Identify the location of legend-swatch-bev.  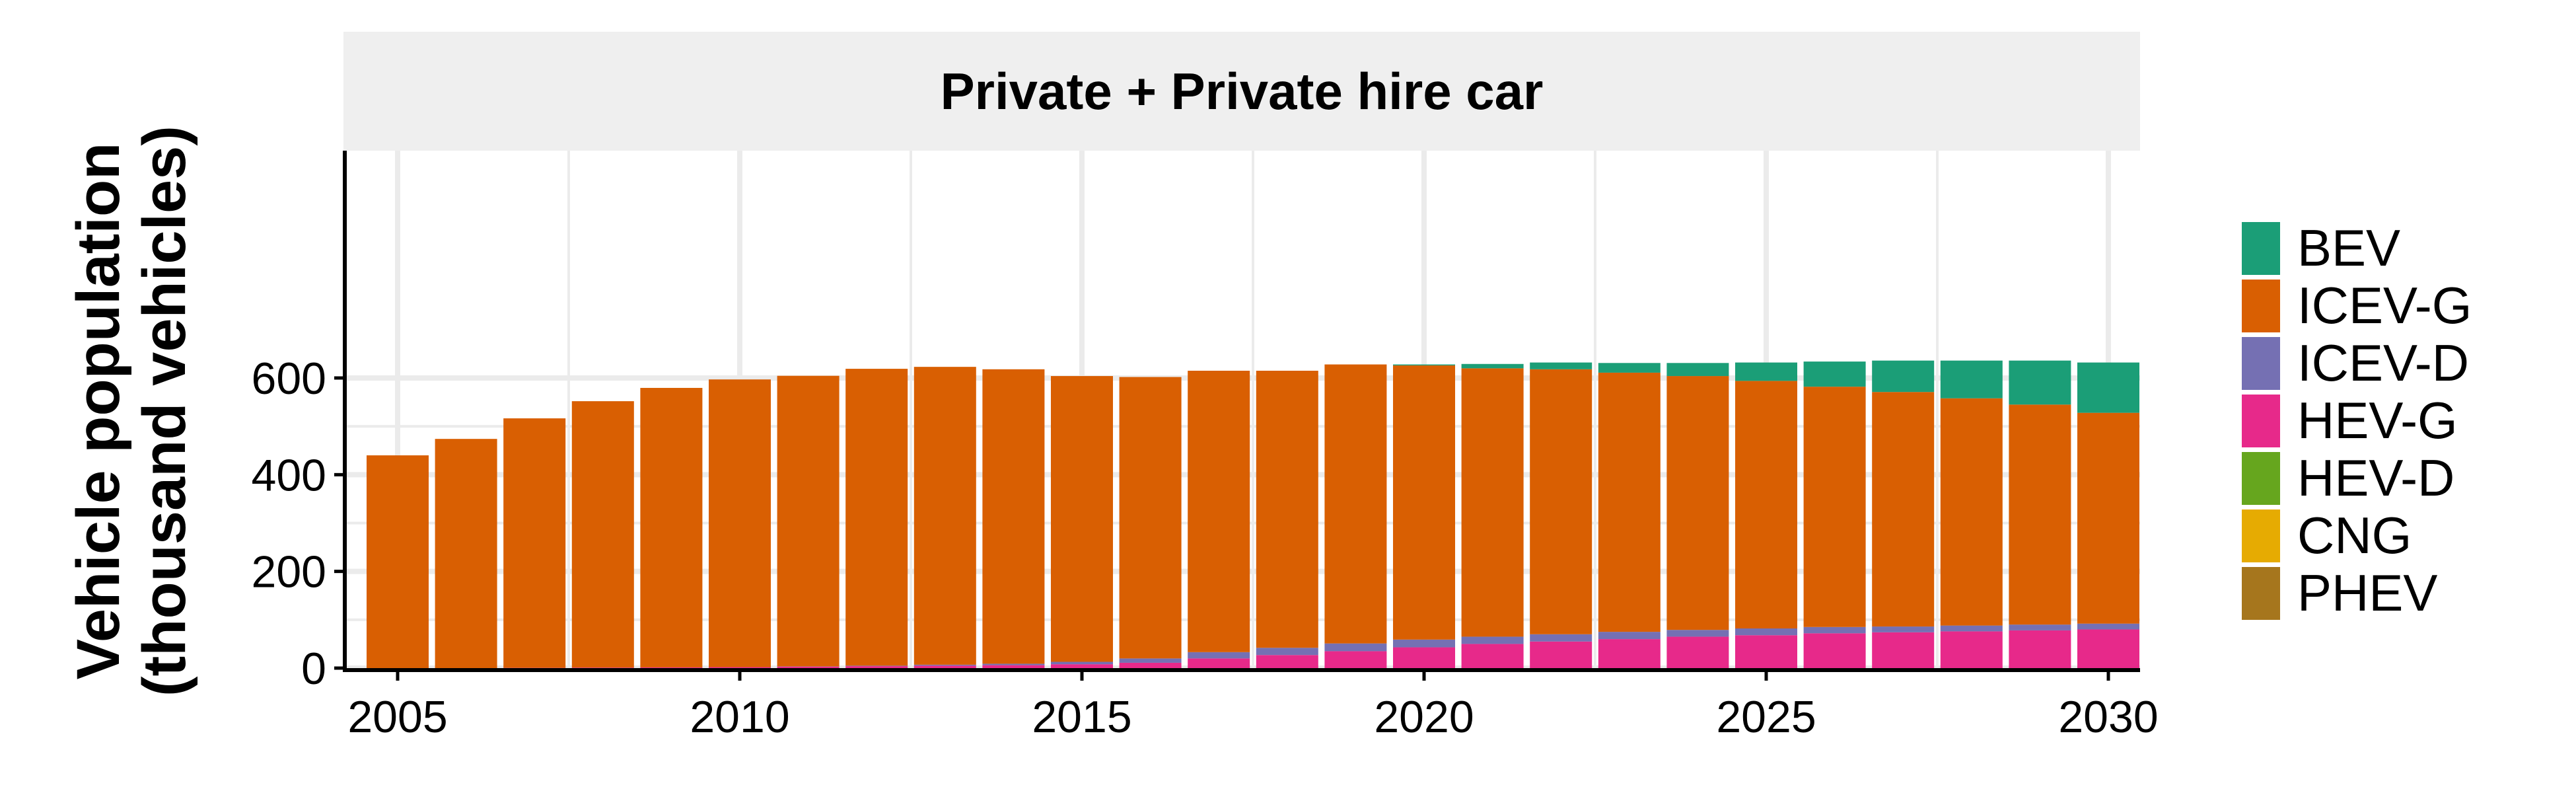
(2261, 249).